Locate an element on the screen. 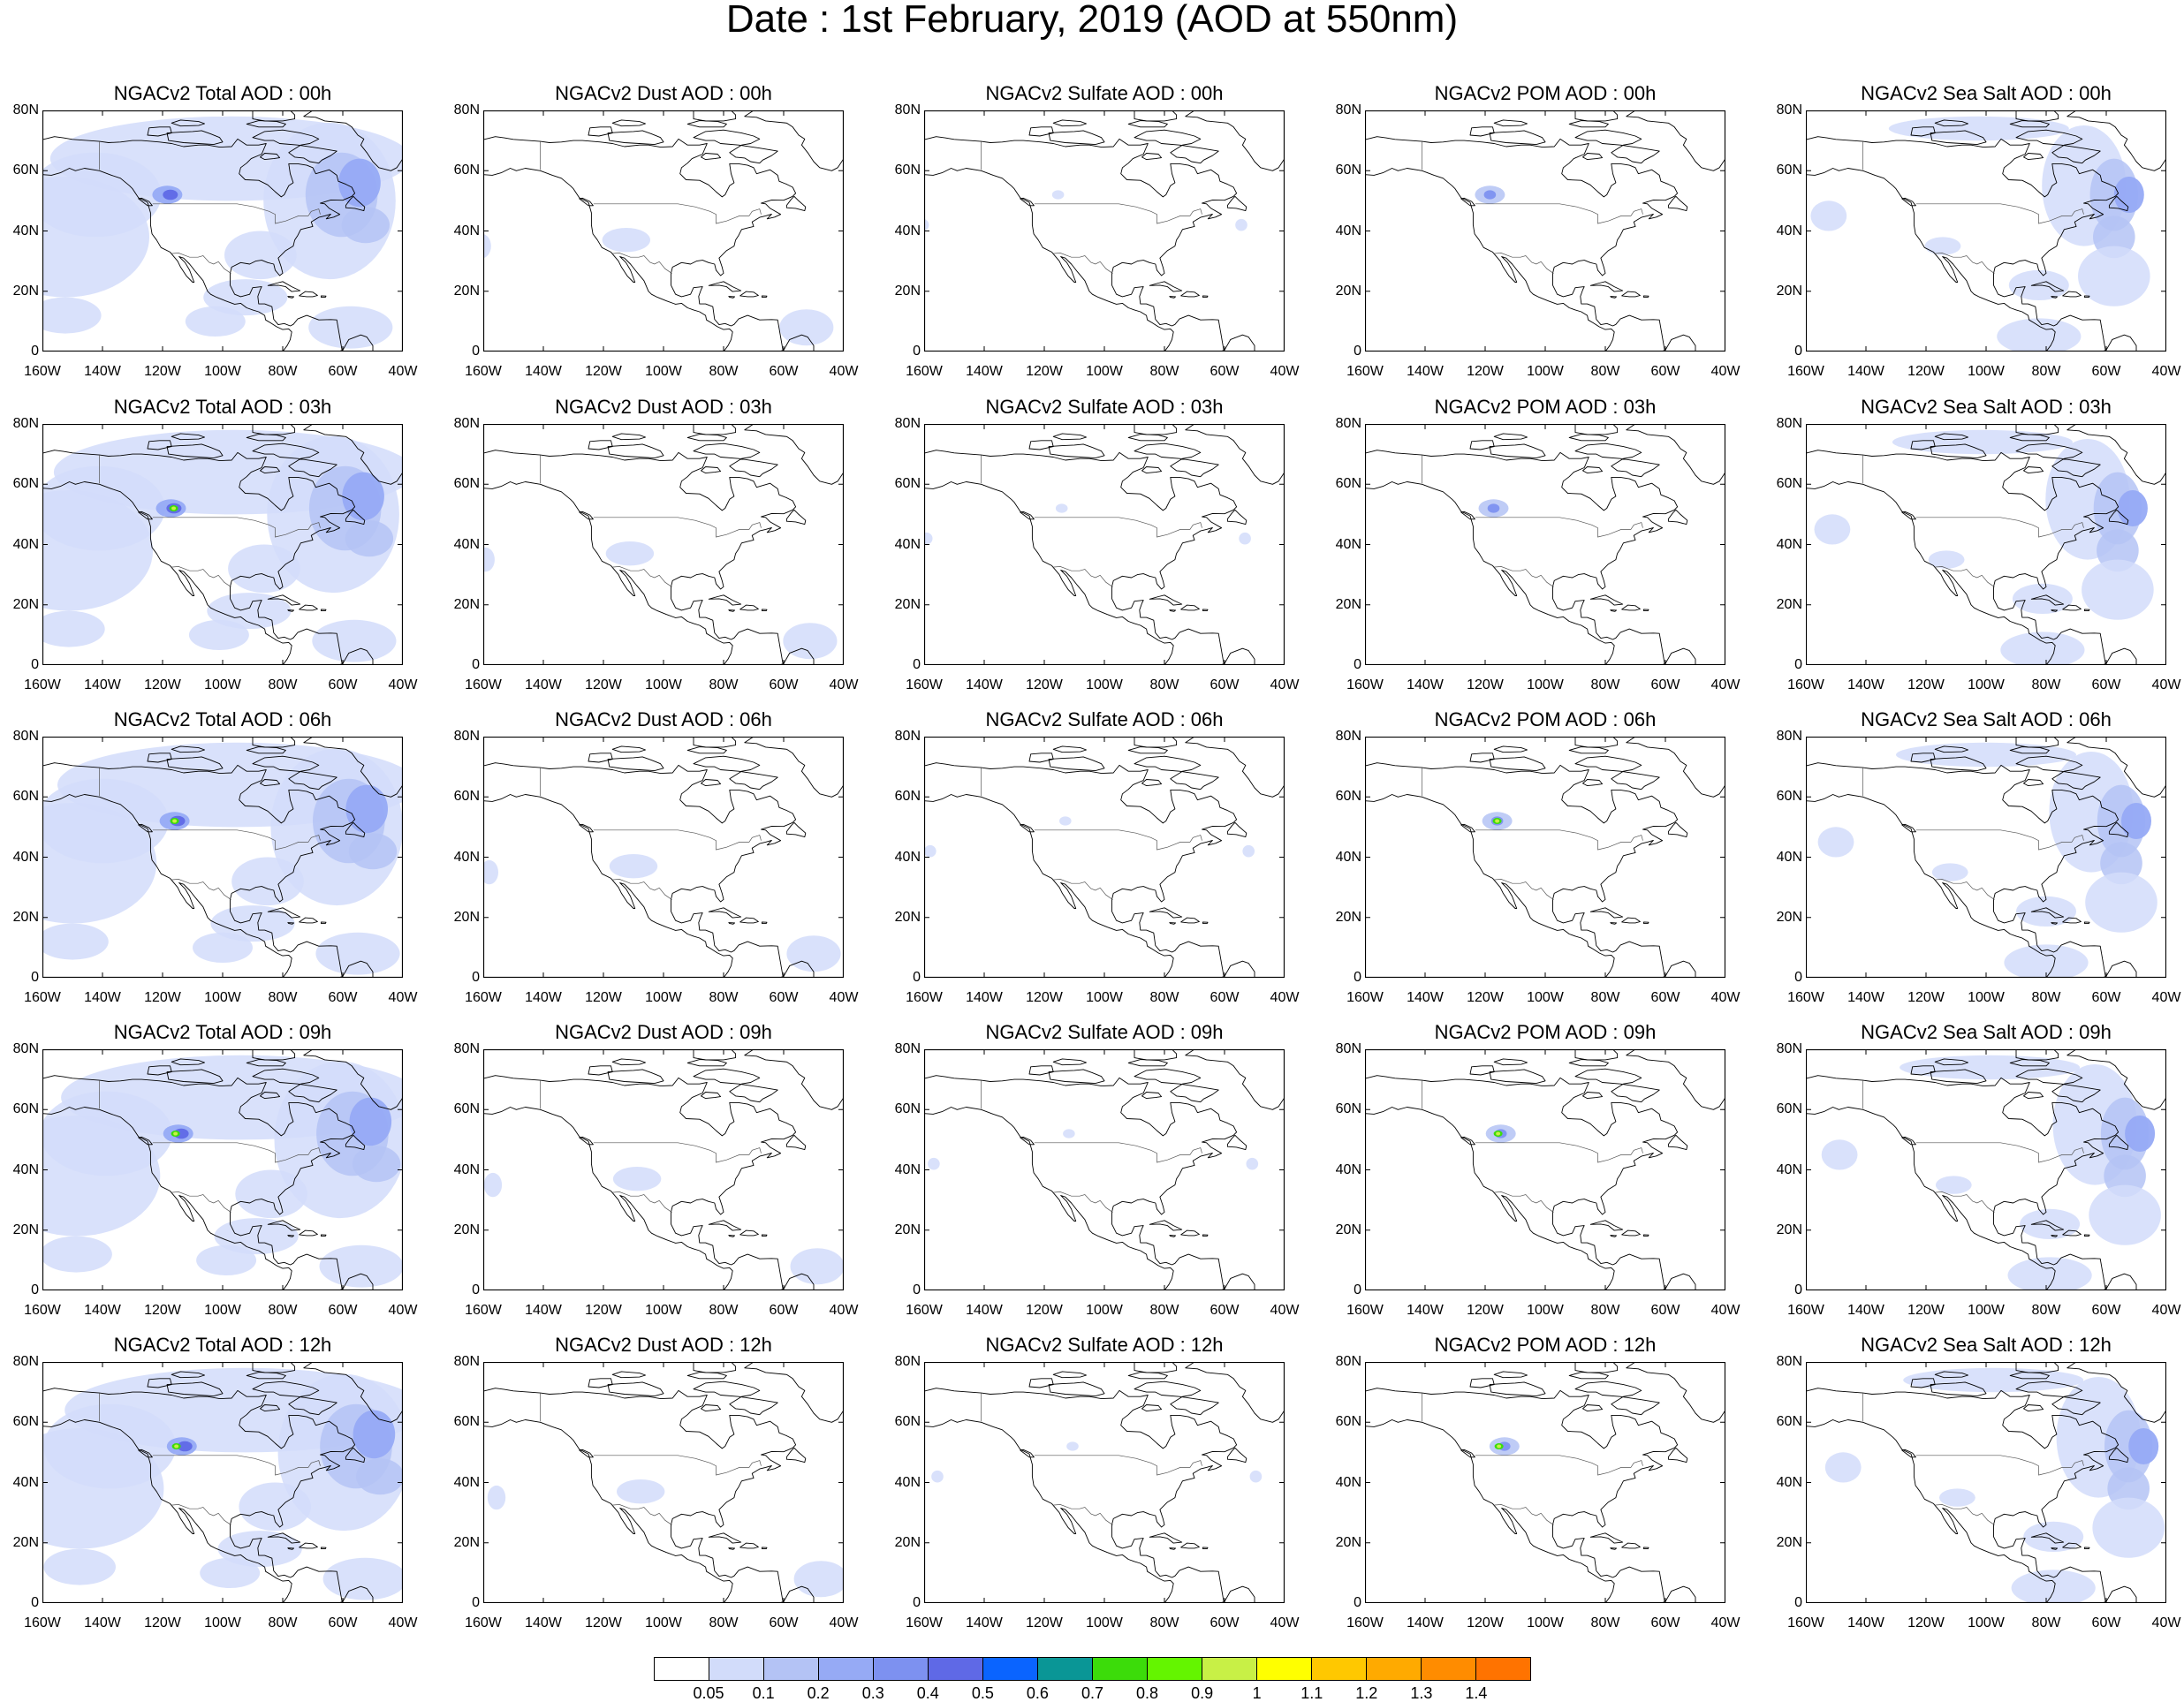  aod-hotspot-core is located at coordinates (1499, 1133).